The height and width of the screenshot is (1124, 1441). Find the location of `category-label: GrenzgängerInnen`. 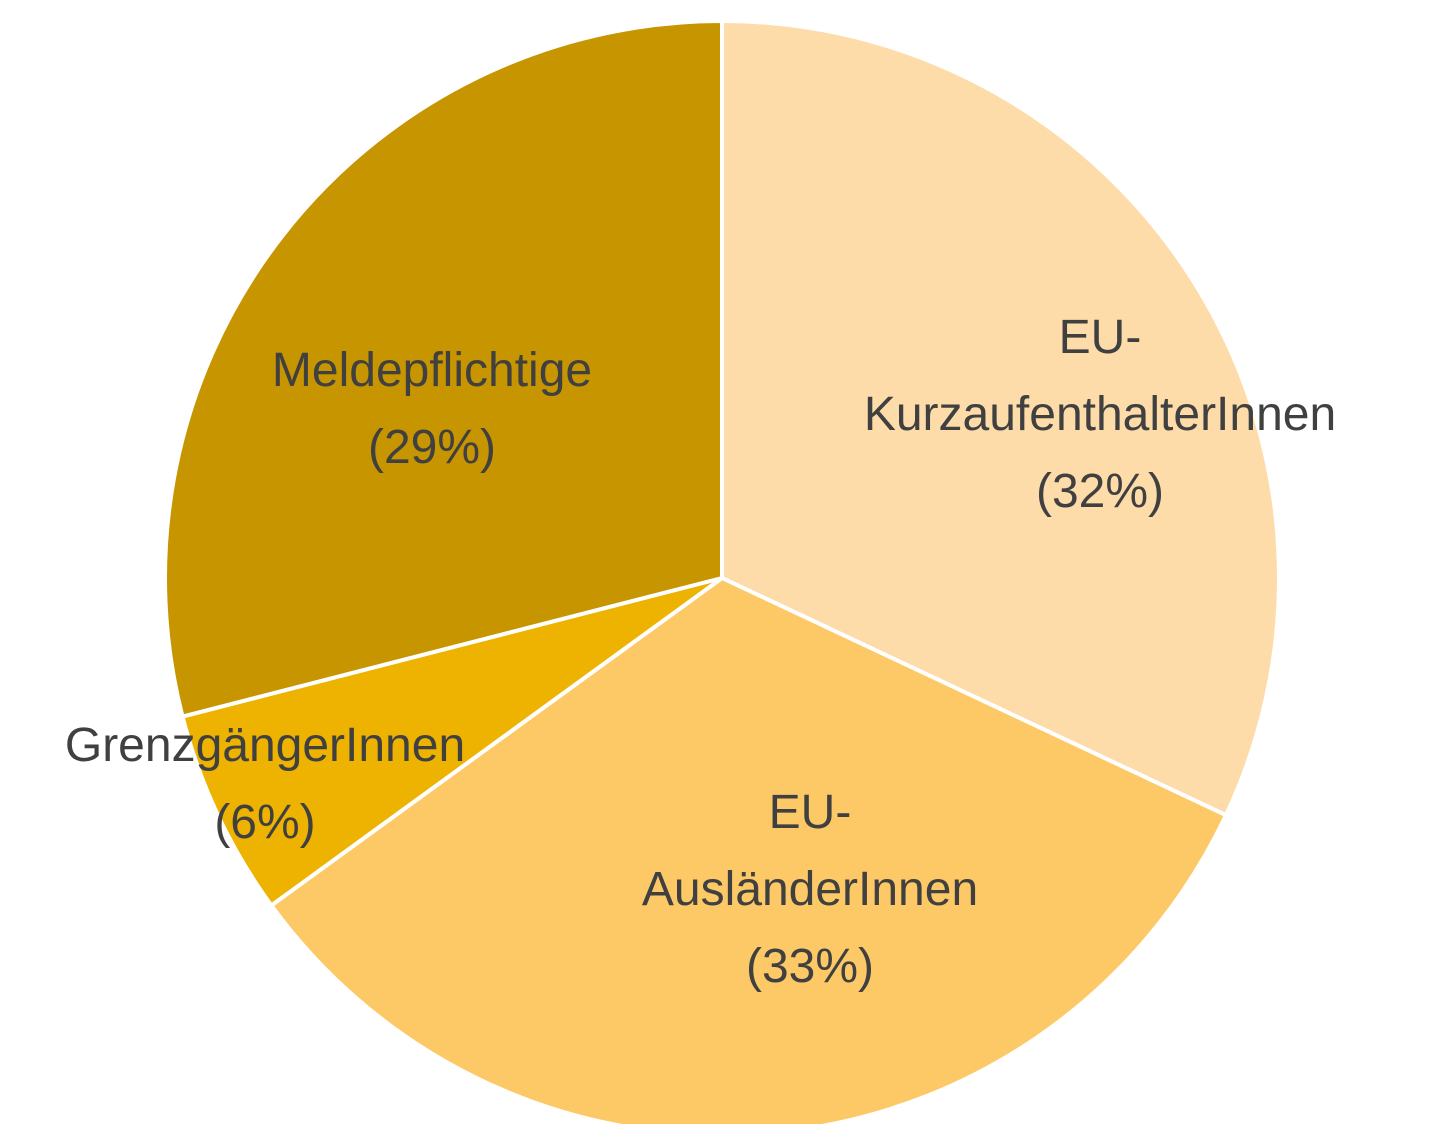

category-label: GrenzgängerInnen is located at coordinates (265, 746).